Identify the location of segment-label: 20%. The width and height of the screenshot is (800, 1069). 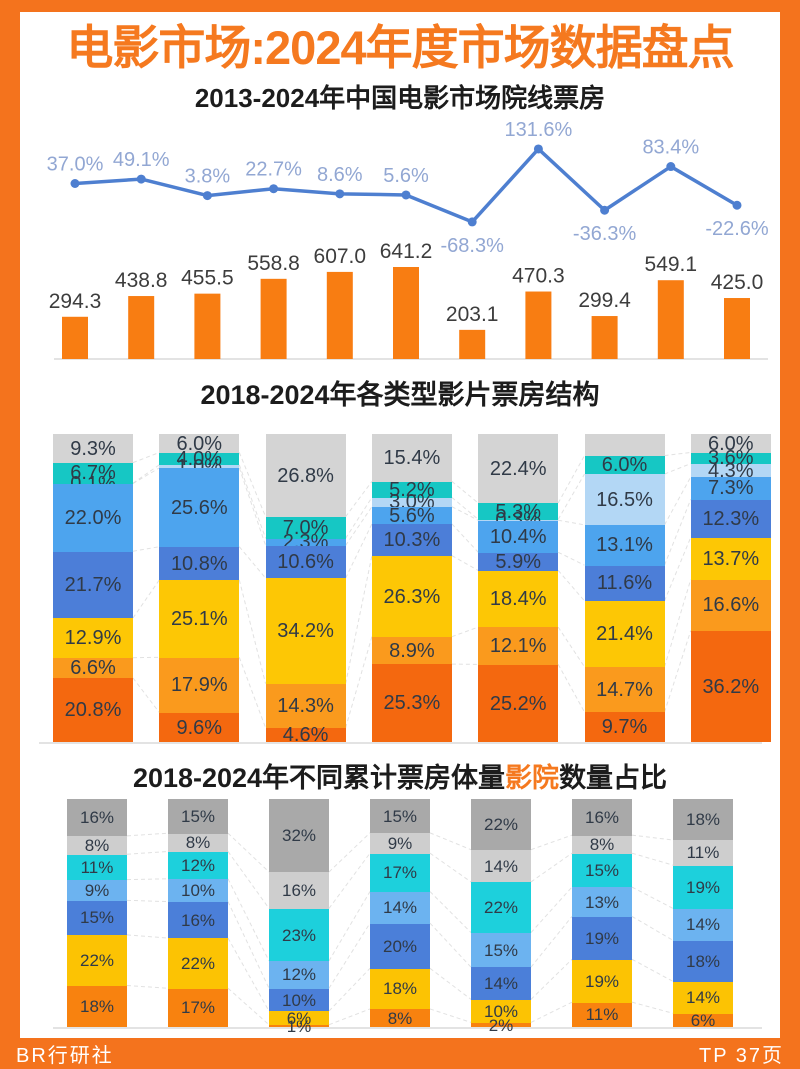
(400, 946).